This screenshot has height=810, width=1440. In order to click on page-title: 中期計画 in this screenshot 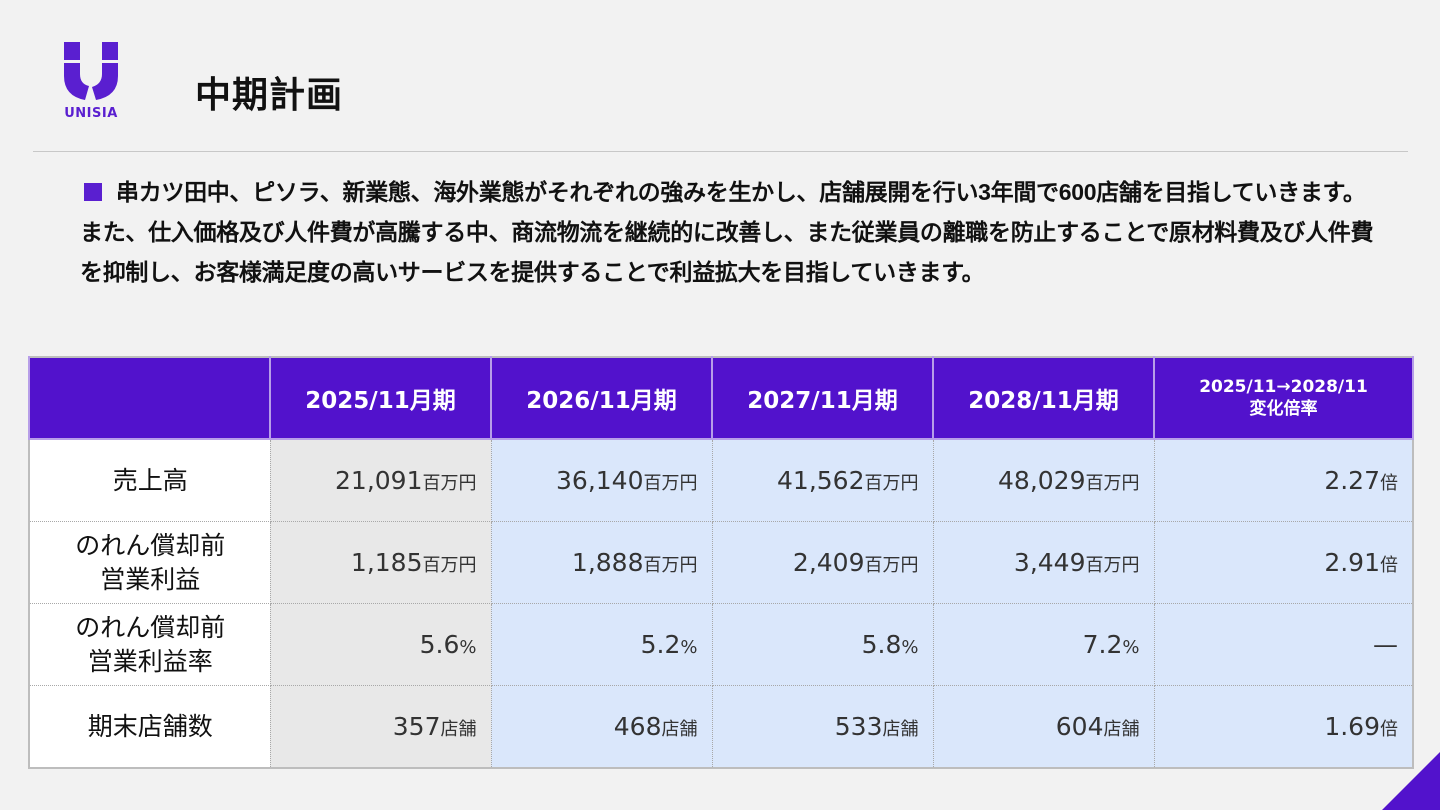, I will do `click(269, 95)`.